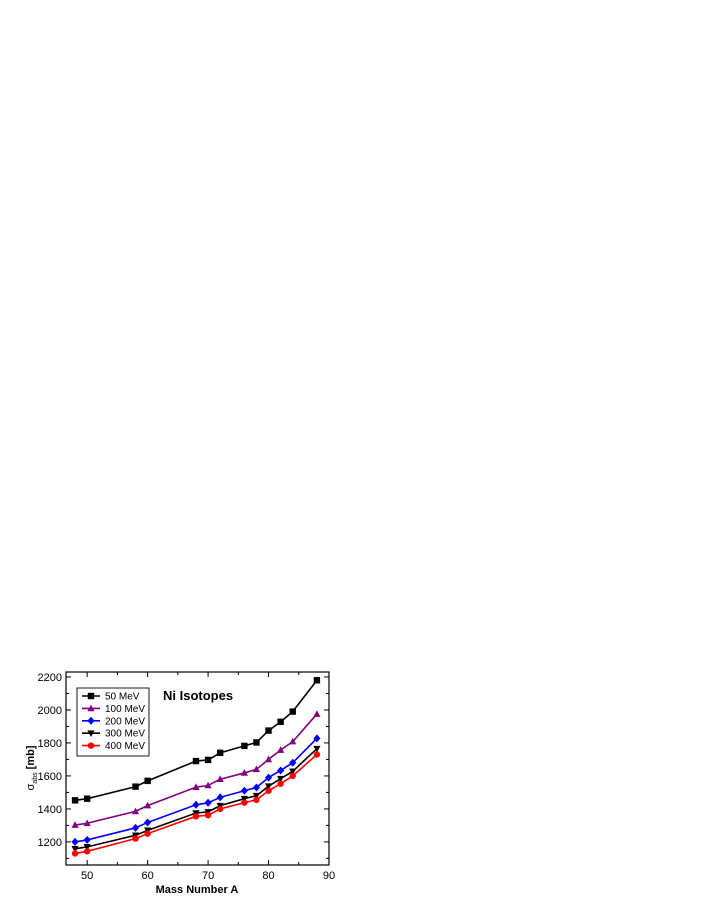 The width and height of the screenshot is (708, 917). I want to click on svg-text: σabs [mb], so click(32, 767).